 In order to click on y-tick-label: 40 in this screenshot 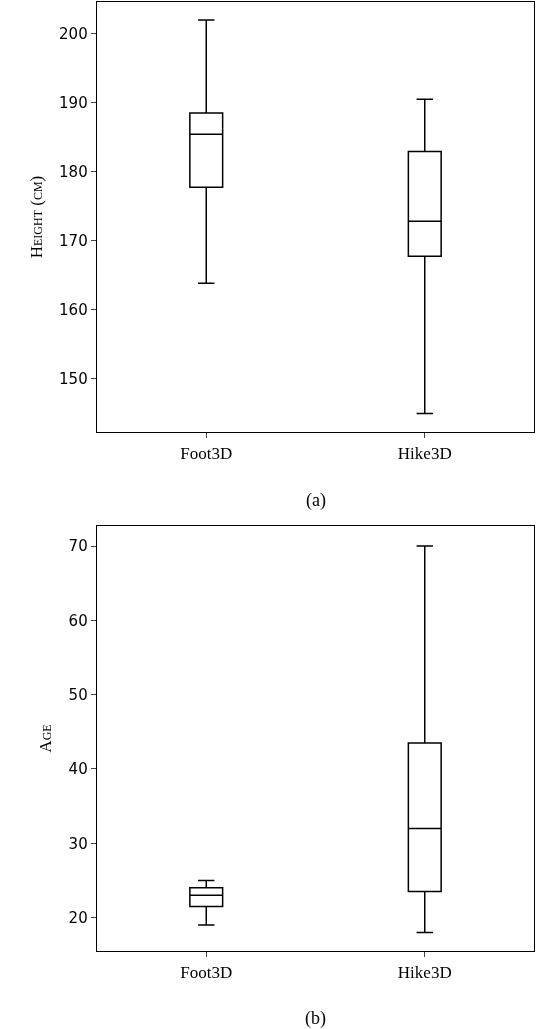, I will do `click(78, 769)`.